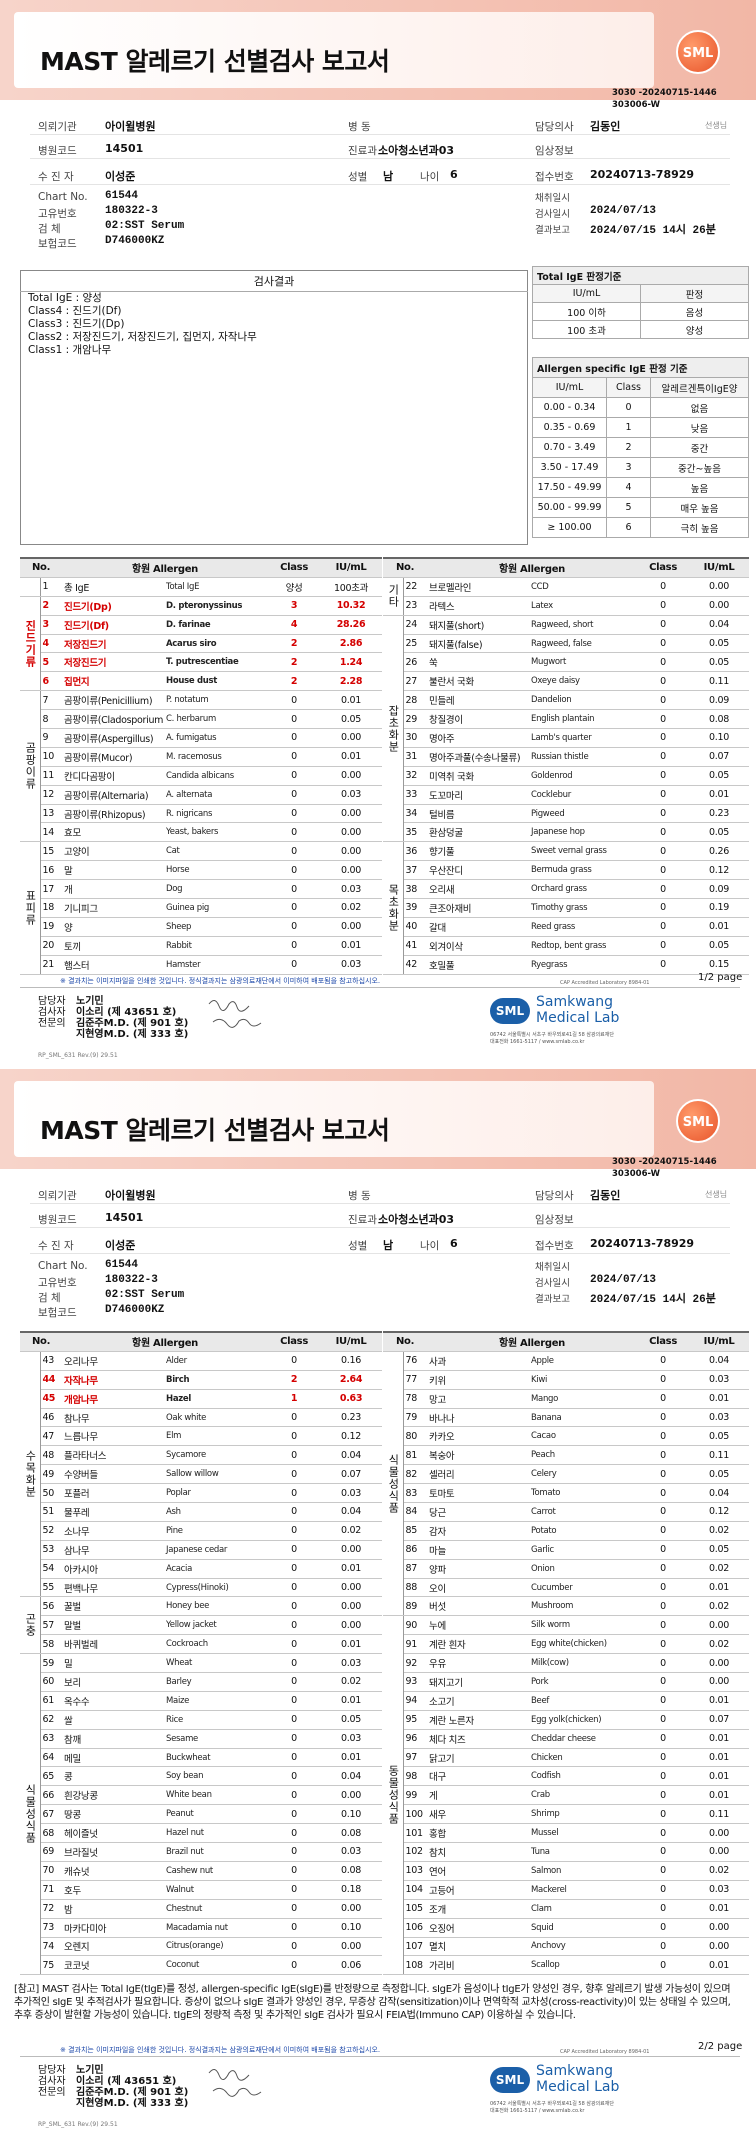 The width and height of the screenshot is (756, 2138). Describe the element at coordinates (415, 965) in the screenshot. I see `no: 42` at that location.